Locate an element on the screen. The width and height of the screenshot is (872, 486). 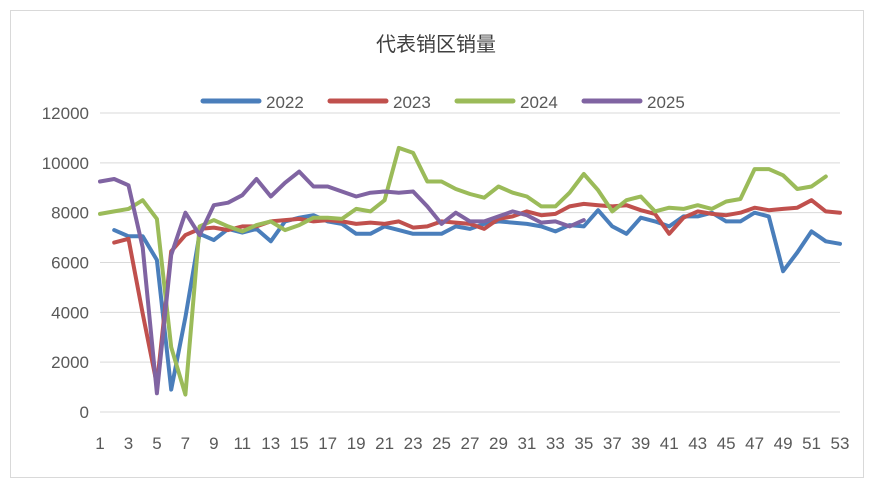
x-tick-label: 45 is located at coordinates (726, 443).